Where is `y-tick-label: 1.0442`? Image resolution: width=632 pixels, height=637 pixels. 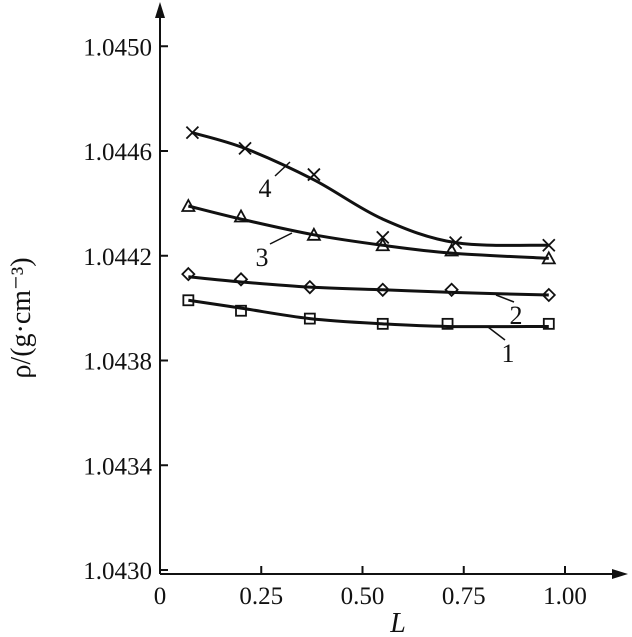
y-tick-label: 1.0442 is located at coordinates (117, 257).